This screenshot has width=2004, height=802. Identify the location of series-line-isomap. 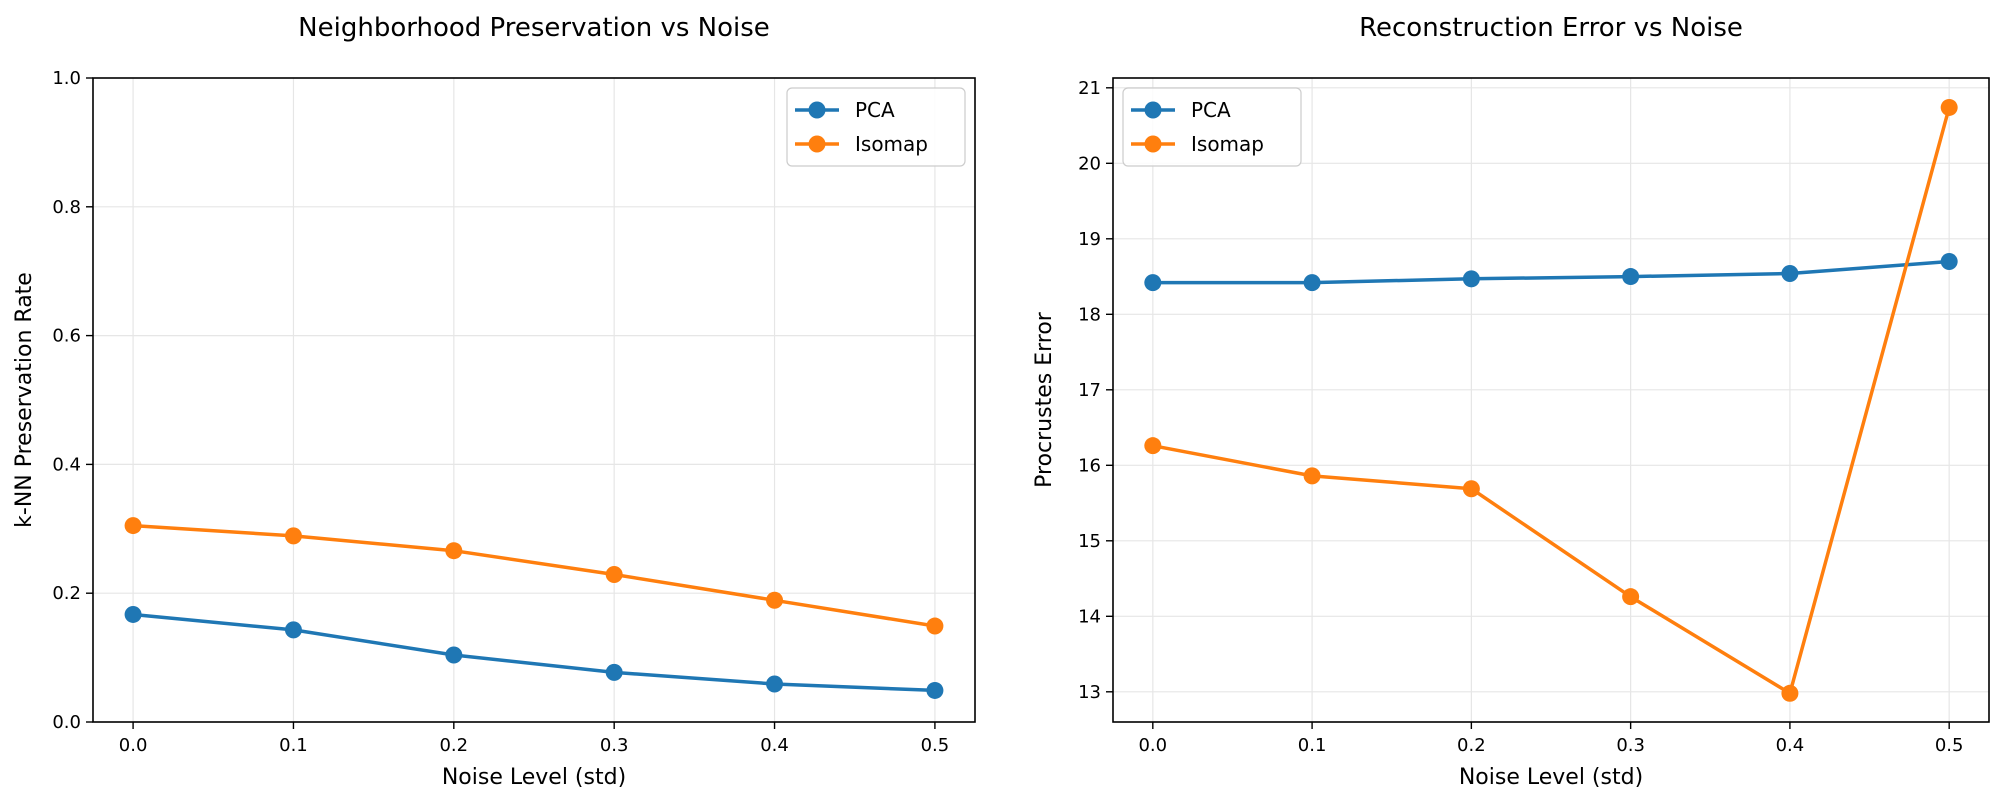
(534, 575).